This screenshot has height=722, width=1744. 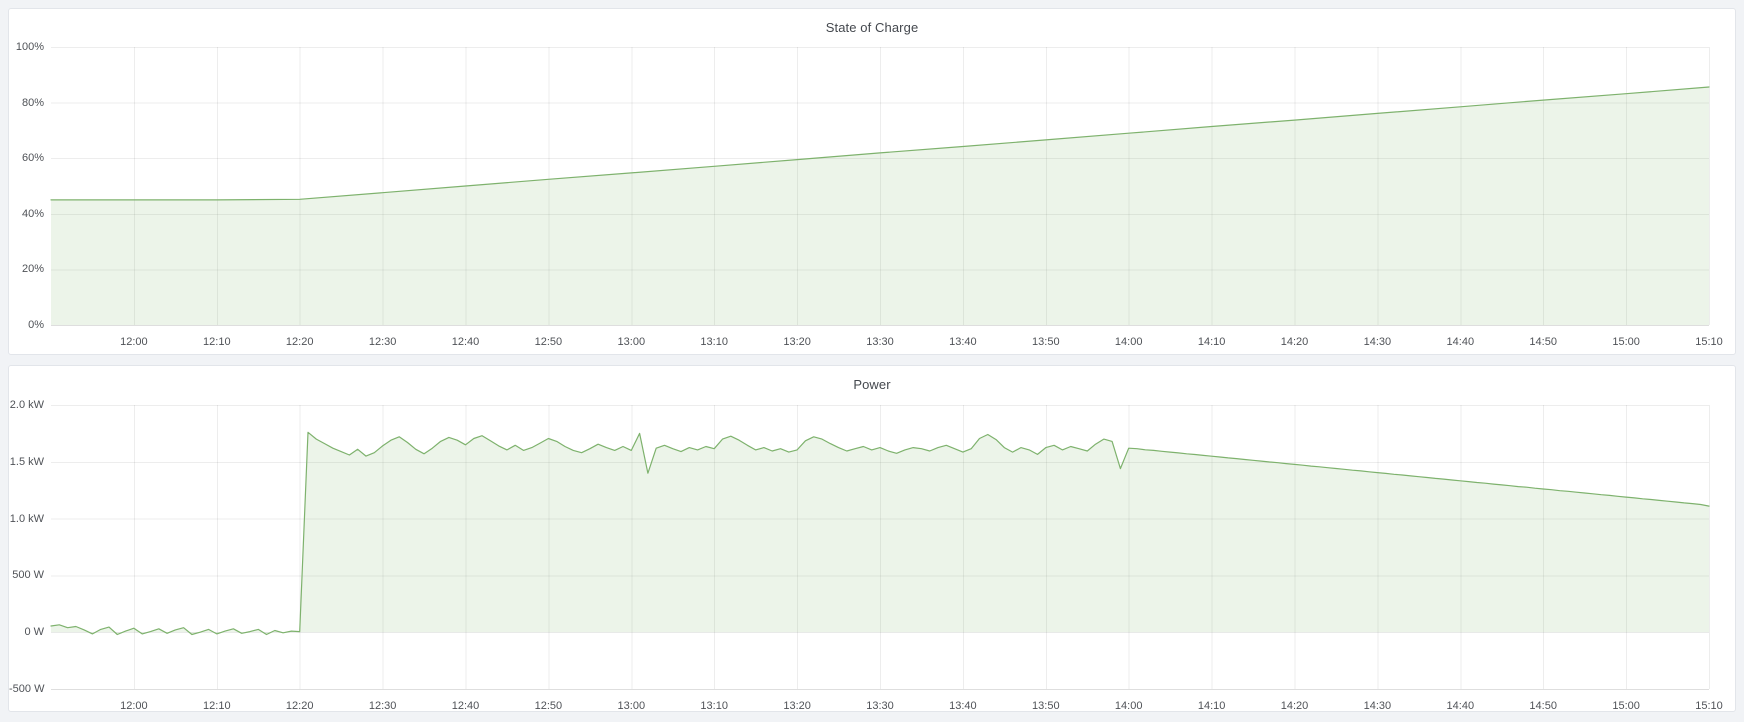 I want to click on y-axis-label: 0 W, so click(x=34, y=632).